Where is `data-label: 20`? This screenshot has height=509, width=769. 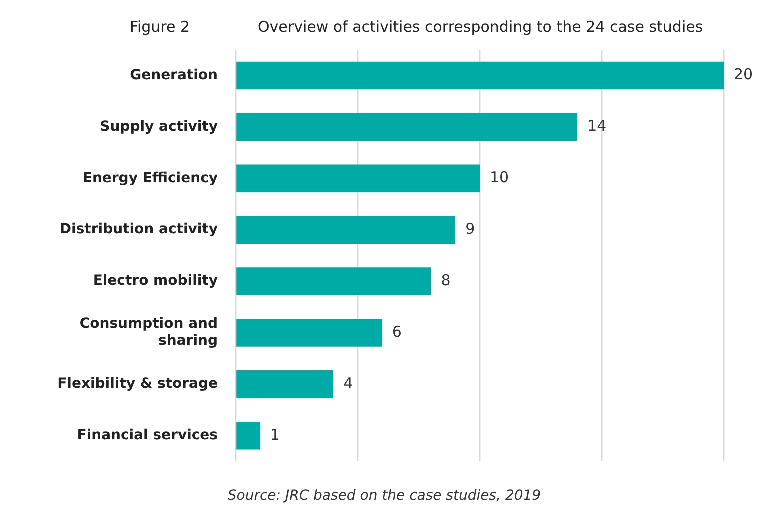 data-label: 20 is located at coordinates (744, 75).